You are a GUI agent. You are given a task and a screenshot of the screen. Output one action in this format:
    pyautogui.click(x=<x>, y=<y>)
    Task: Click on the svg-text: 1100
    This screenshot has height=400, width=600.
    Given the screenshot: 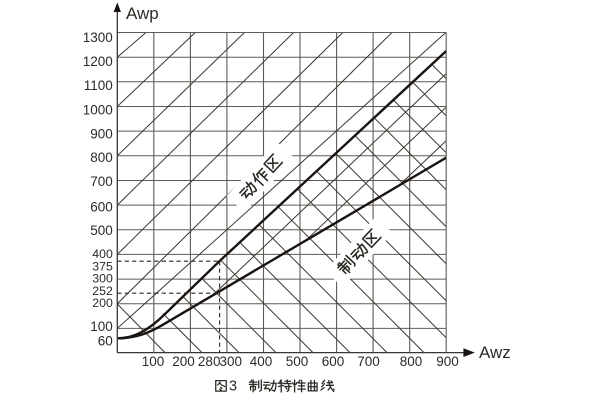 What is the action you would take?
    pyautogui.click(x=98, y=85)
    